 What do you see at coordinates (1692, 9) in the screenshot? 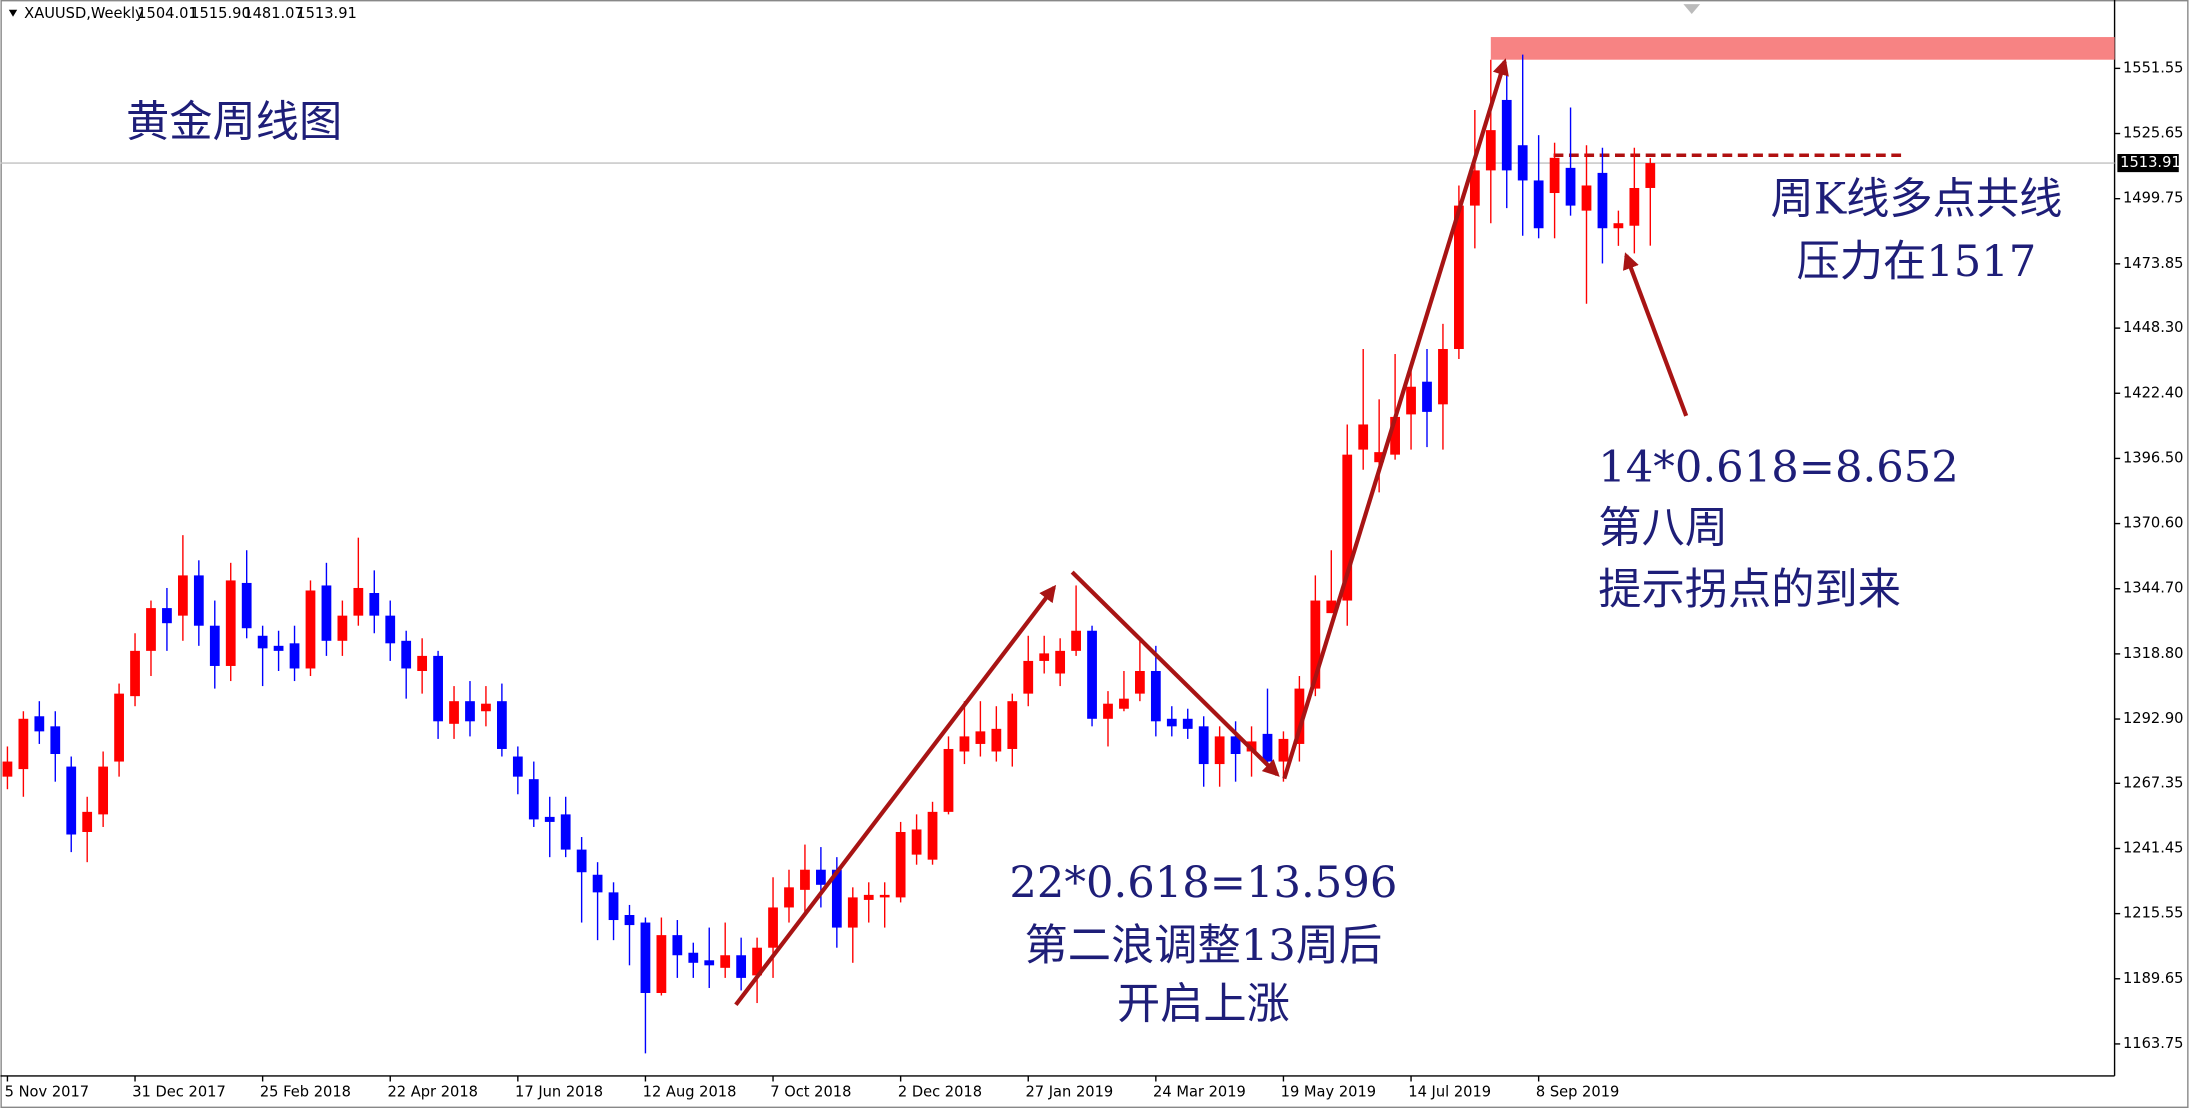
I see `shift-marker` at bounding box center [1692, 9].